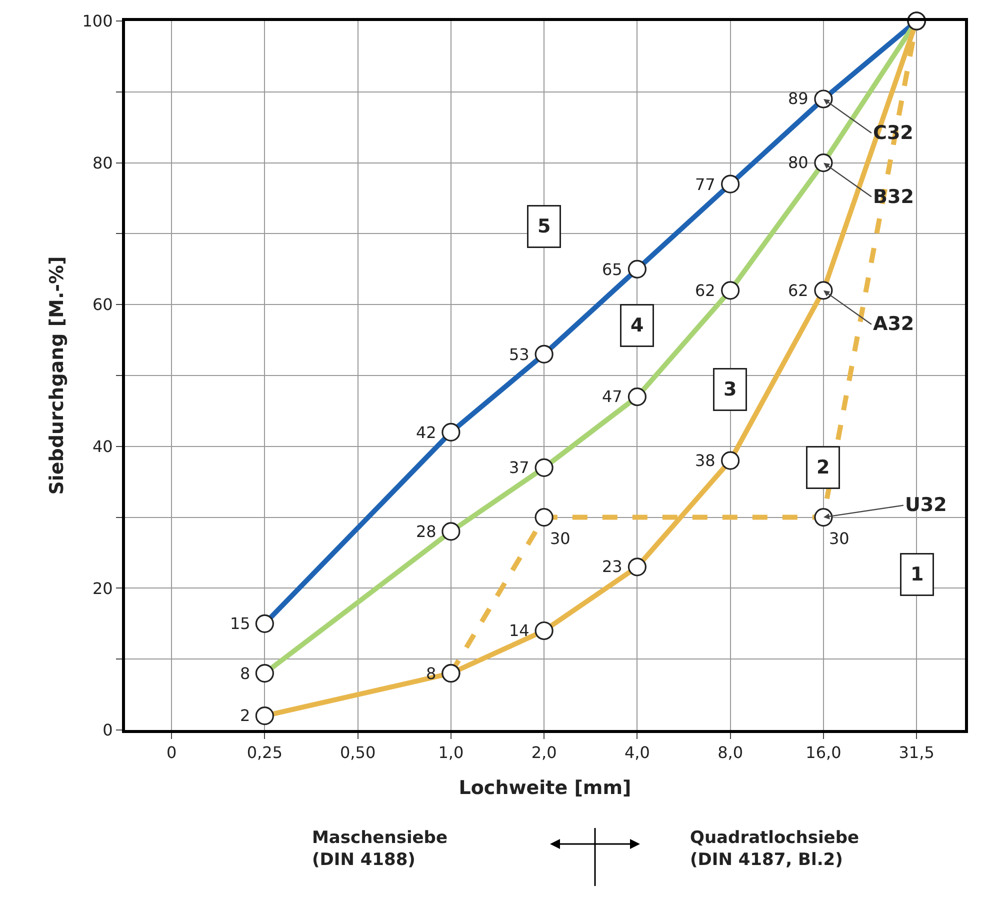  What do you see at coordinates (107, 730) in the screenshot?
I see `y-tick-label: 0` at bounding box center [107, 730].